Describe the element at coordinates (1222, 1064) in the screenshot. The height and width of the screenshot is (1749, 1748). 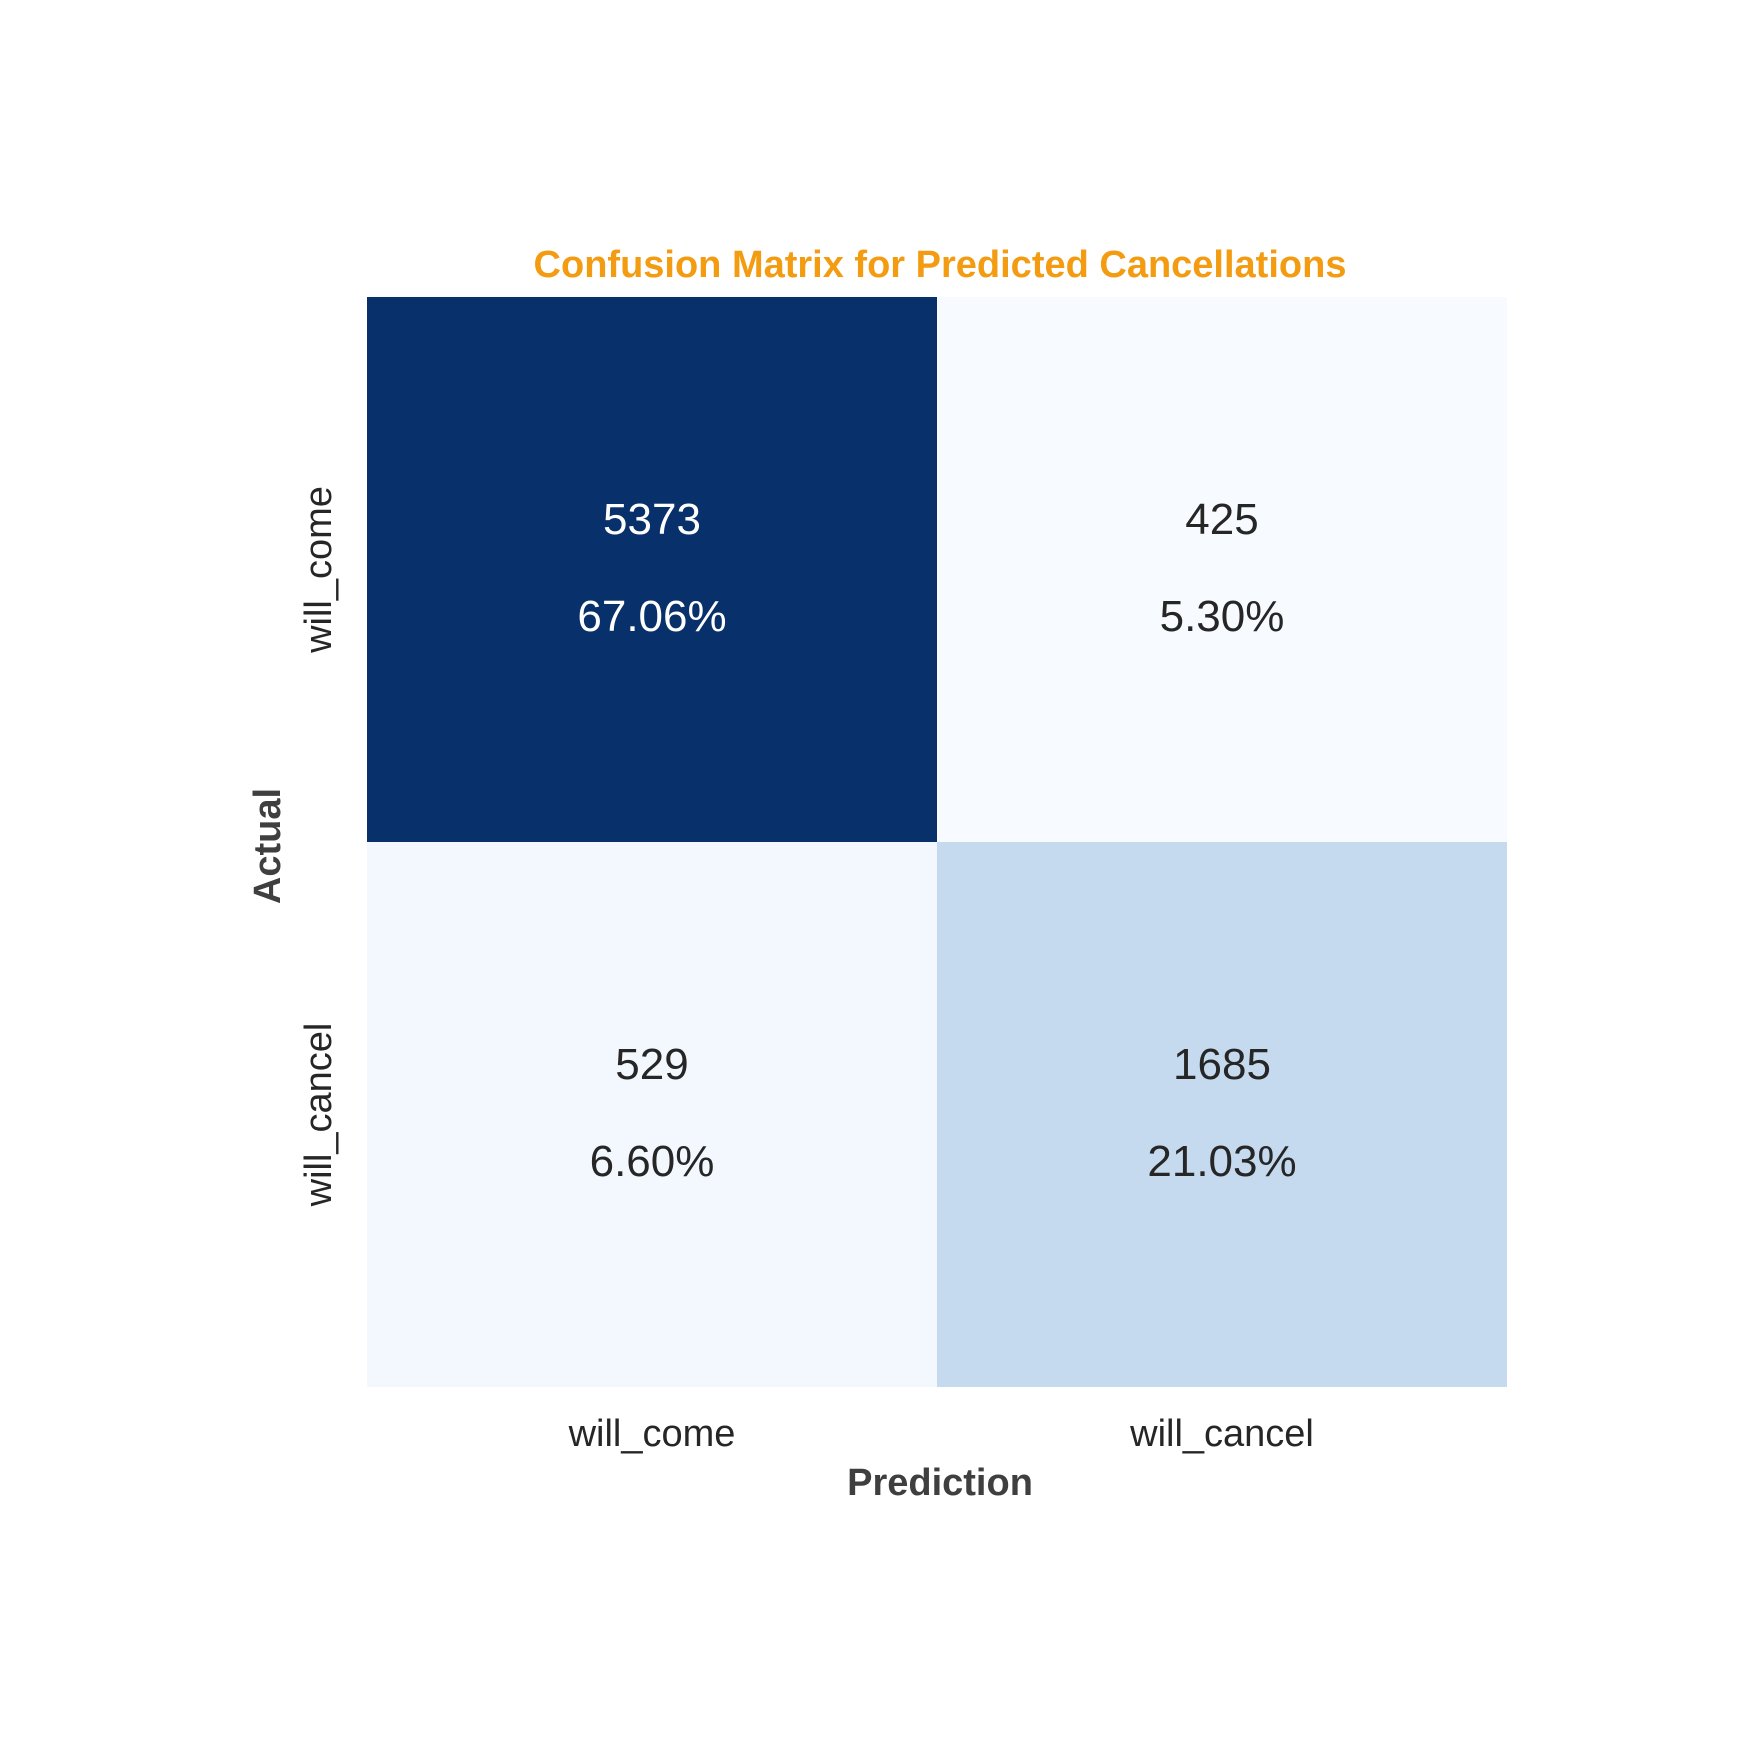
I see `cell-count-label: 1685` at that location.